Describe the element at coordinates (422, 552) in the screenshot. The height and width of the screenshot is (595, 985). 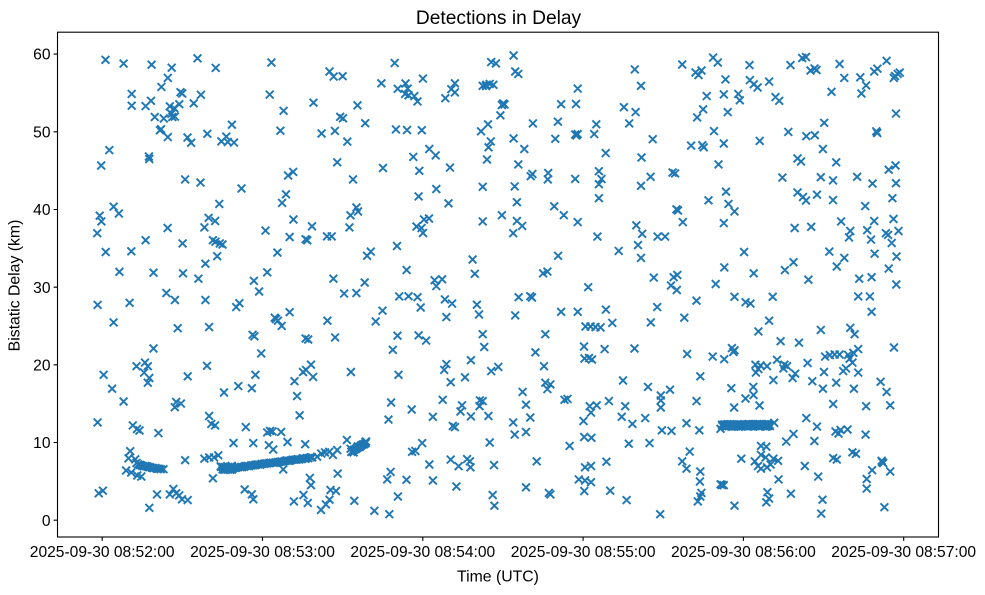
I see `svg-text: 2025-09-30 08:54:00` at that location.